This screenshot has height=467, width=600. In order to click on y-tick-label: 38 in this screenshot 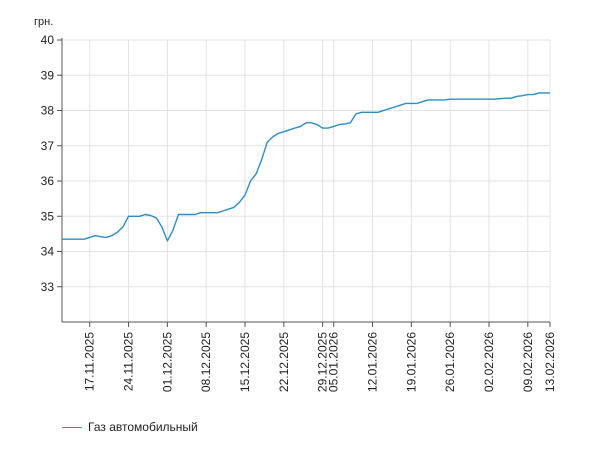, I will do `click(48, 111)`.